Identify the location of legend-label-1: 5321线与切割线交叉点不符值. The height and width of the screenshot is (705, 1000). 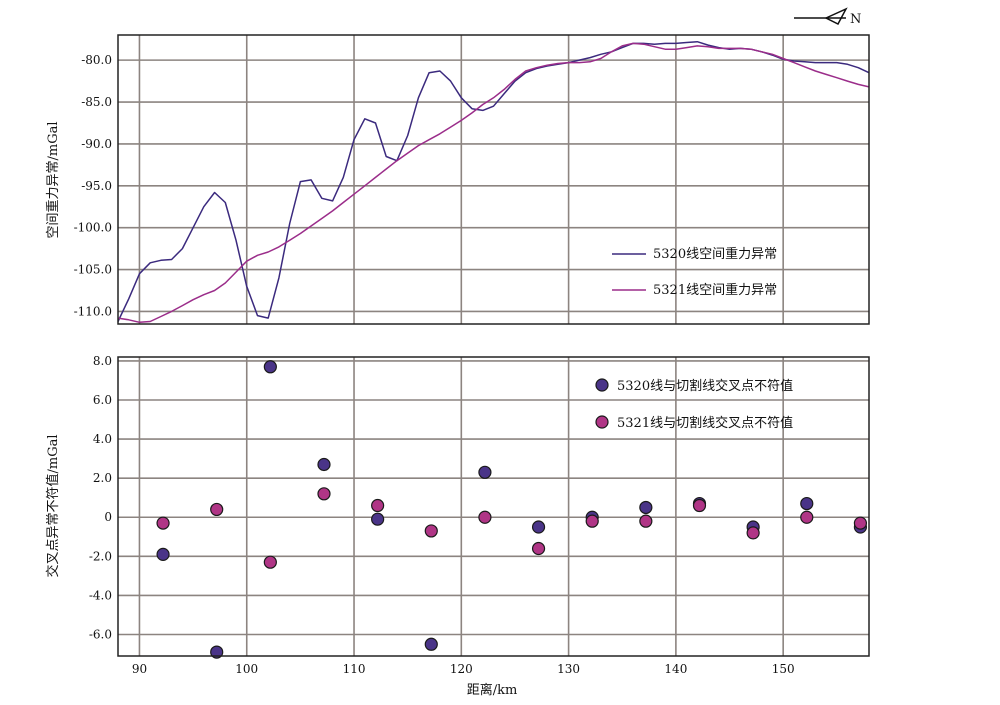
(705, 423).